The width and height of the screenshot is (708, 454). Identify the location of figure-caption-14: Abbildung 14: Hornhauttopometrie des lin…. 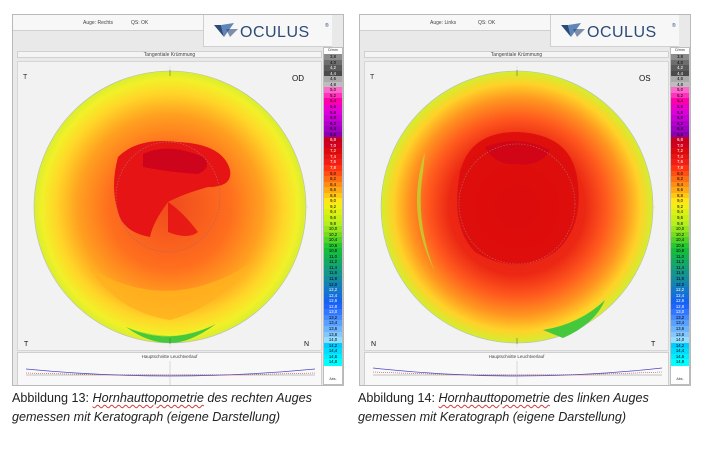
(530, 408).